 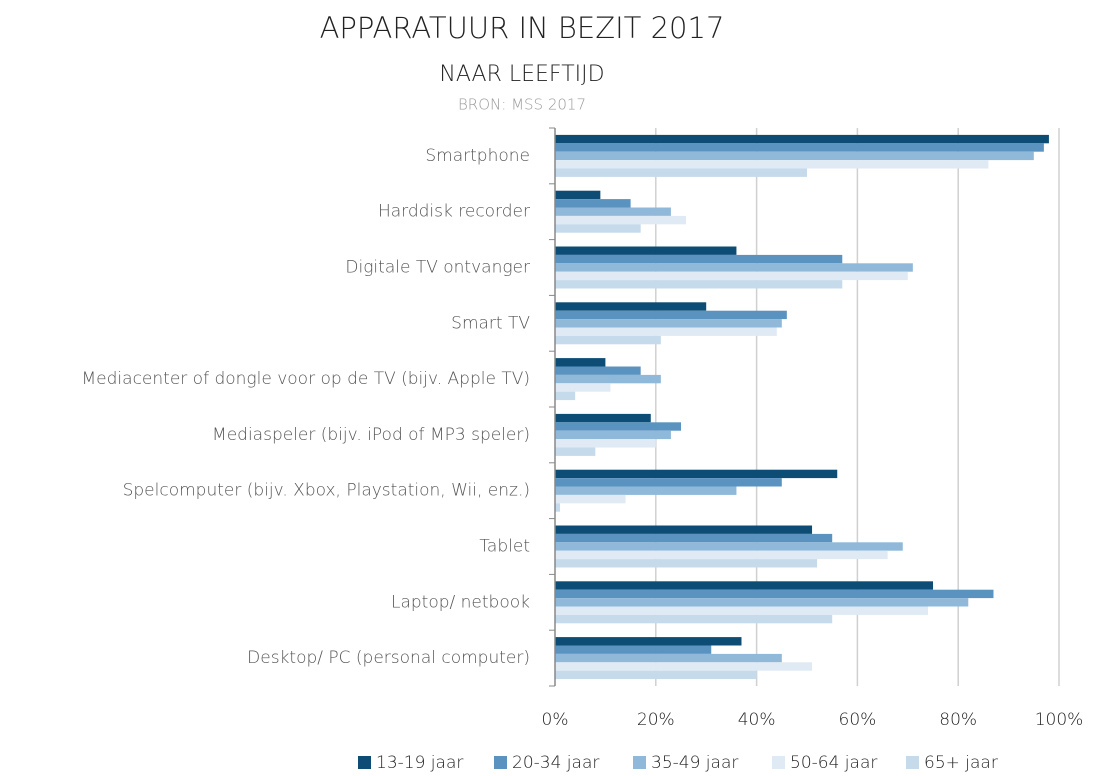 What do you see at coordinates (757, 720) in the screenshot?
I see `x-tick-label: 40%` at bounding box center [757, 720].